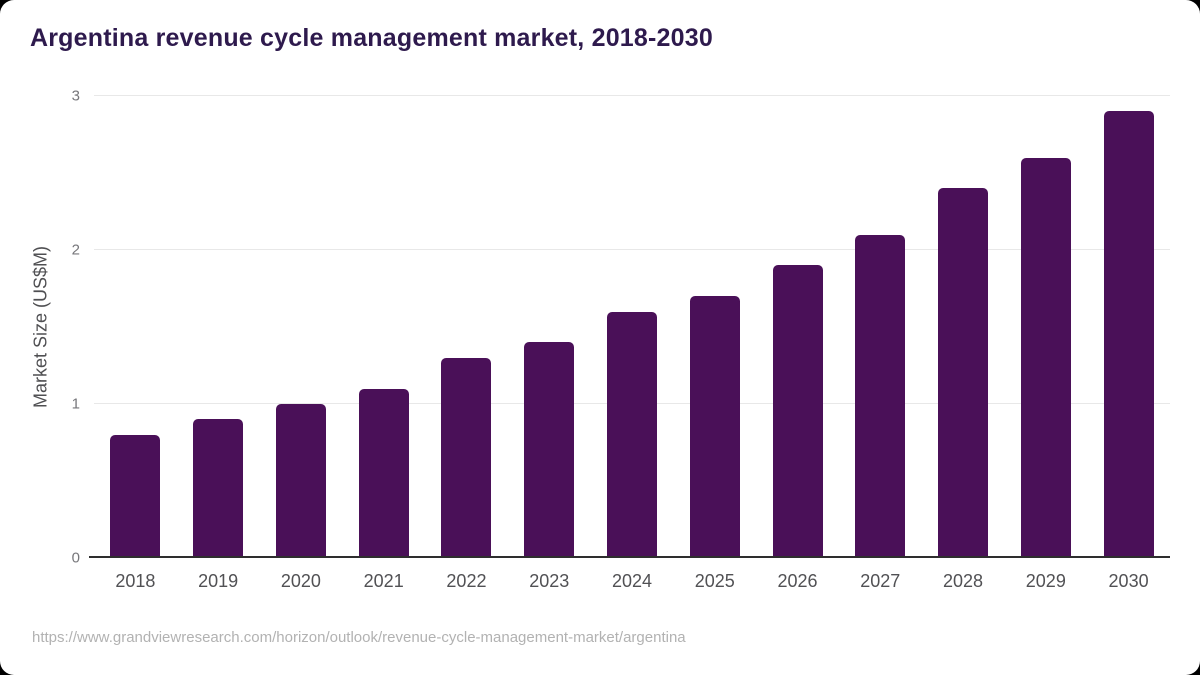 The image size is (1200, 675). What do you see at coordinates (75, 558) in the screenshot?
I see `y-tick-label: 0` at bounding box center [75, 558].